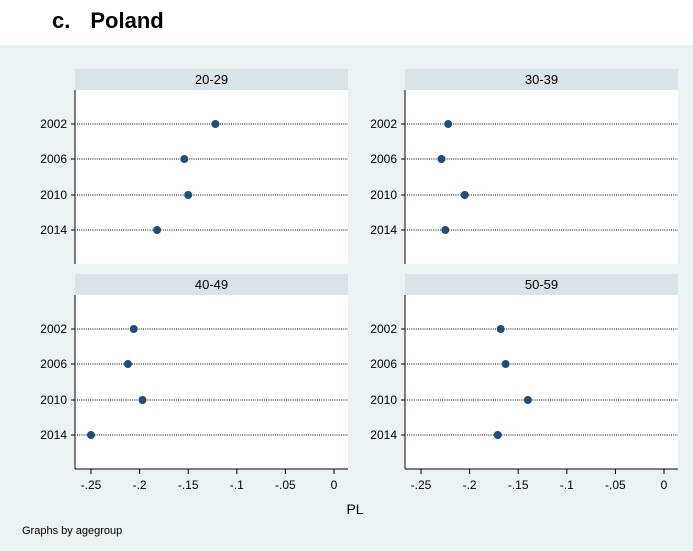 The width and height of the screenshot is (693, 551). I want to click on panel-title: 20-29, so click(211, 79).